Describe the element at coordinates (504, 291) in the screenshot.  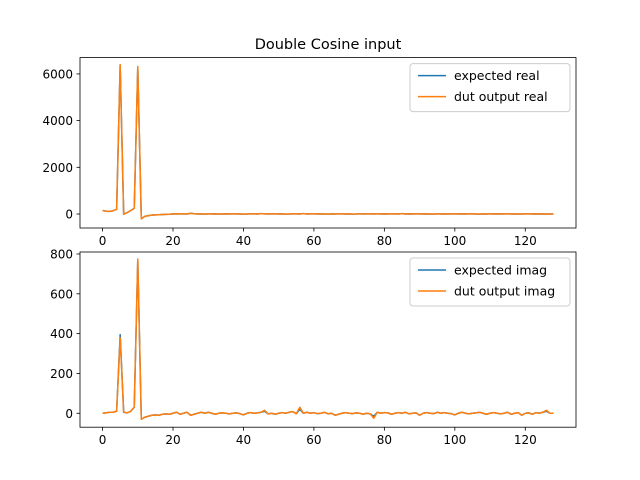
I see `legend-label: dut output imag` at that location.